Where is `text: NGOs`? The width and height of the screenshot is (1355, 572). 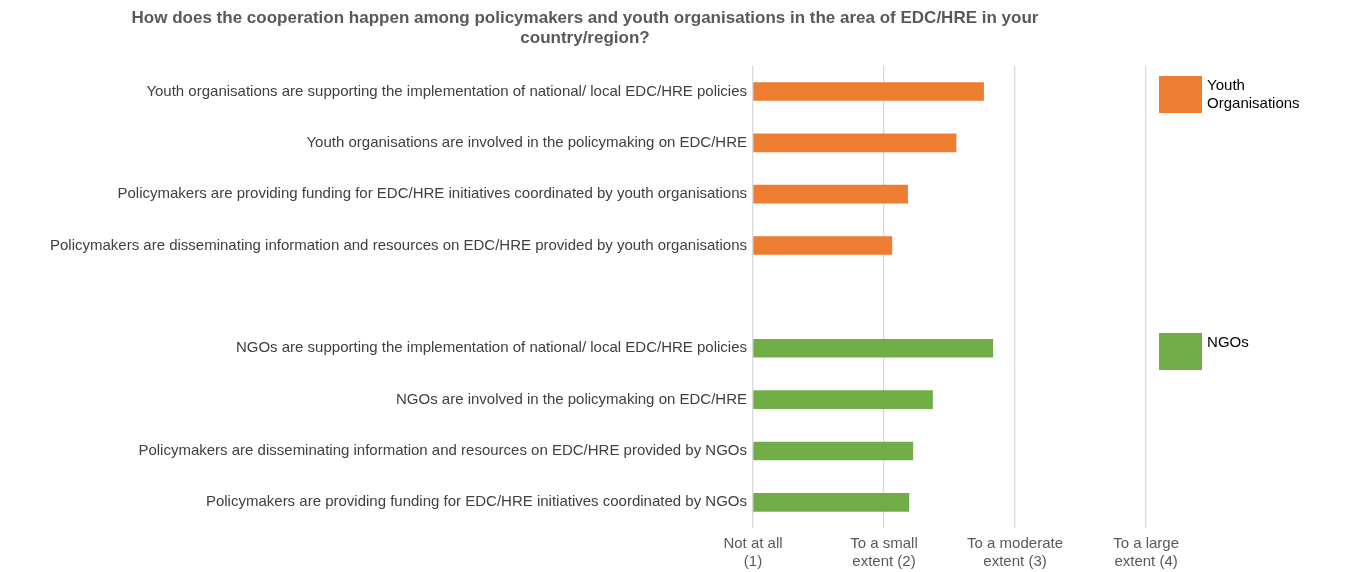
text: NGOs is located at coordinates (1228, 342).